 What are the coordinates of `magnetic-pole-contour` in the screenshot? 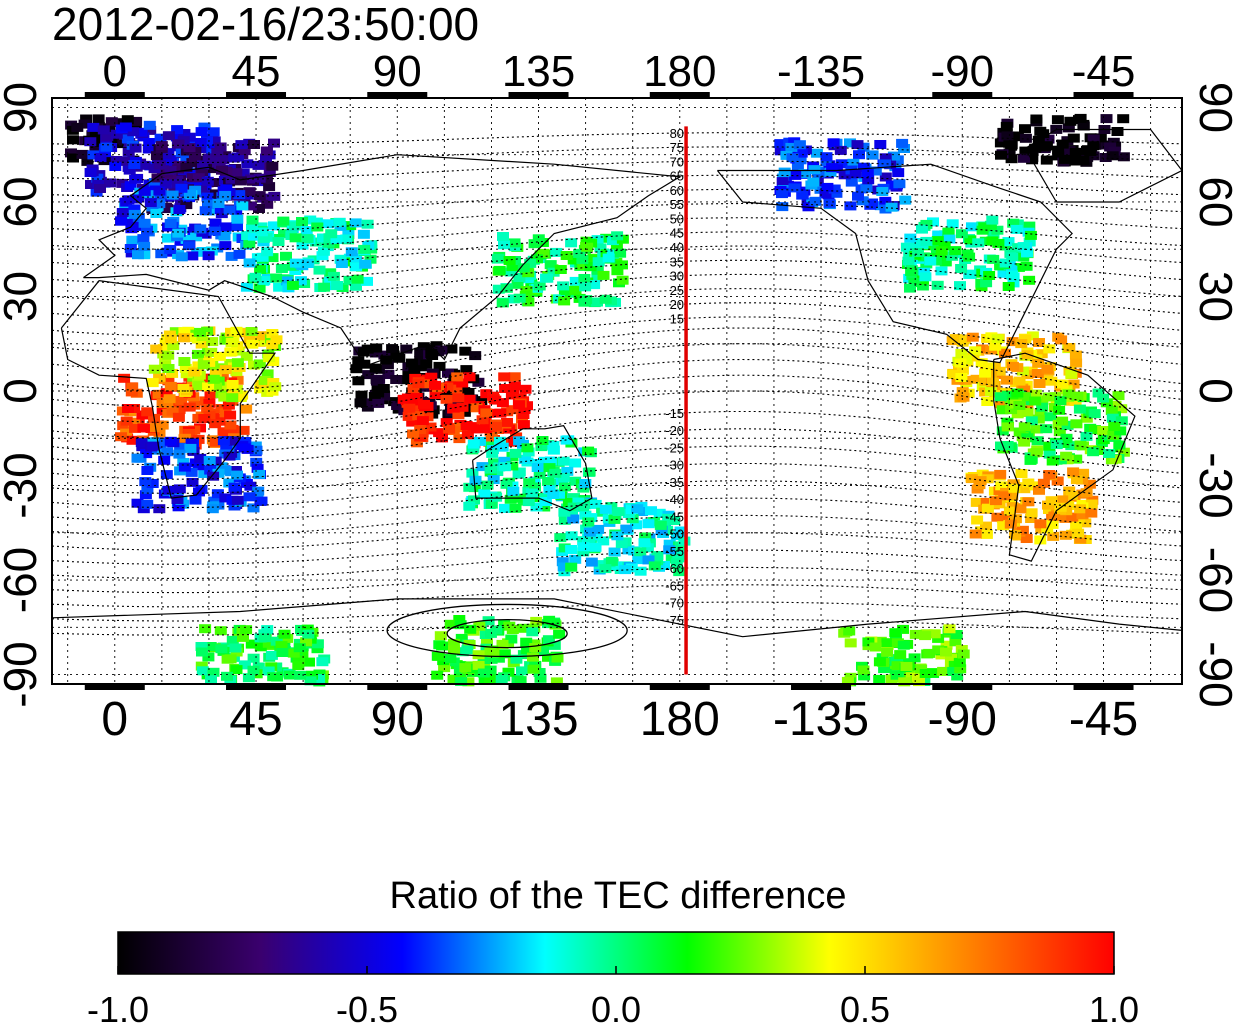 It's located at (507, 630).